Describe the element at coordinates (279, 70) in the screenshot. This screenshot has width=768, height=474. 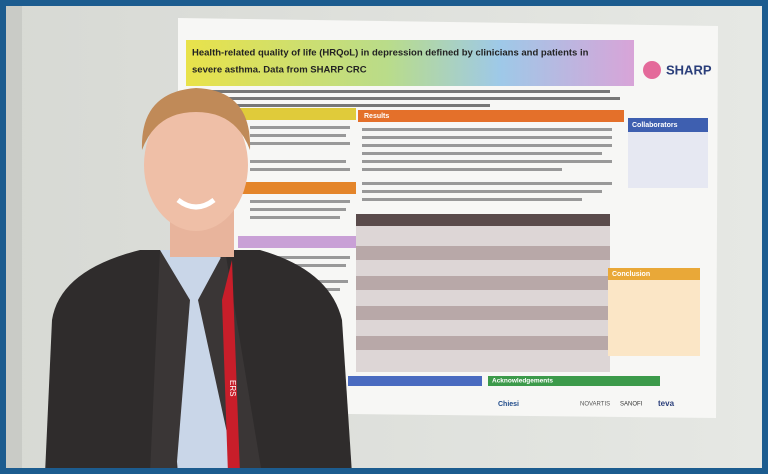
I see `poster-title: severe asthma. Data from SHARP CRC` at that location.